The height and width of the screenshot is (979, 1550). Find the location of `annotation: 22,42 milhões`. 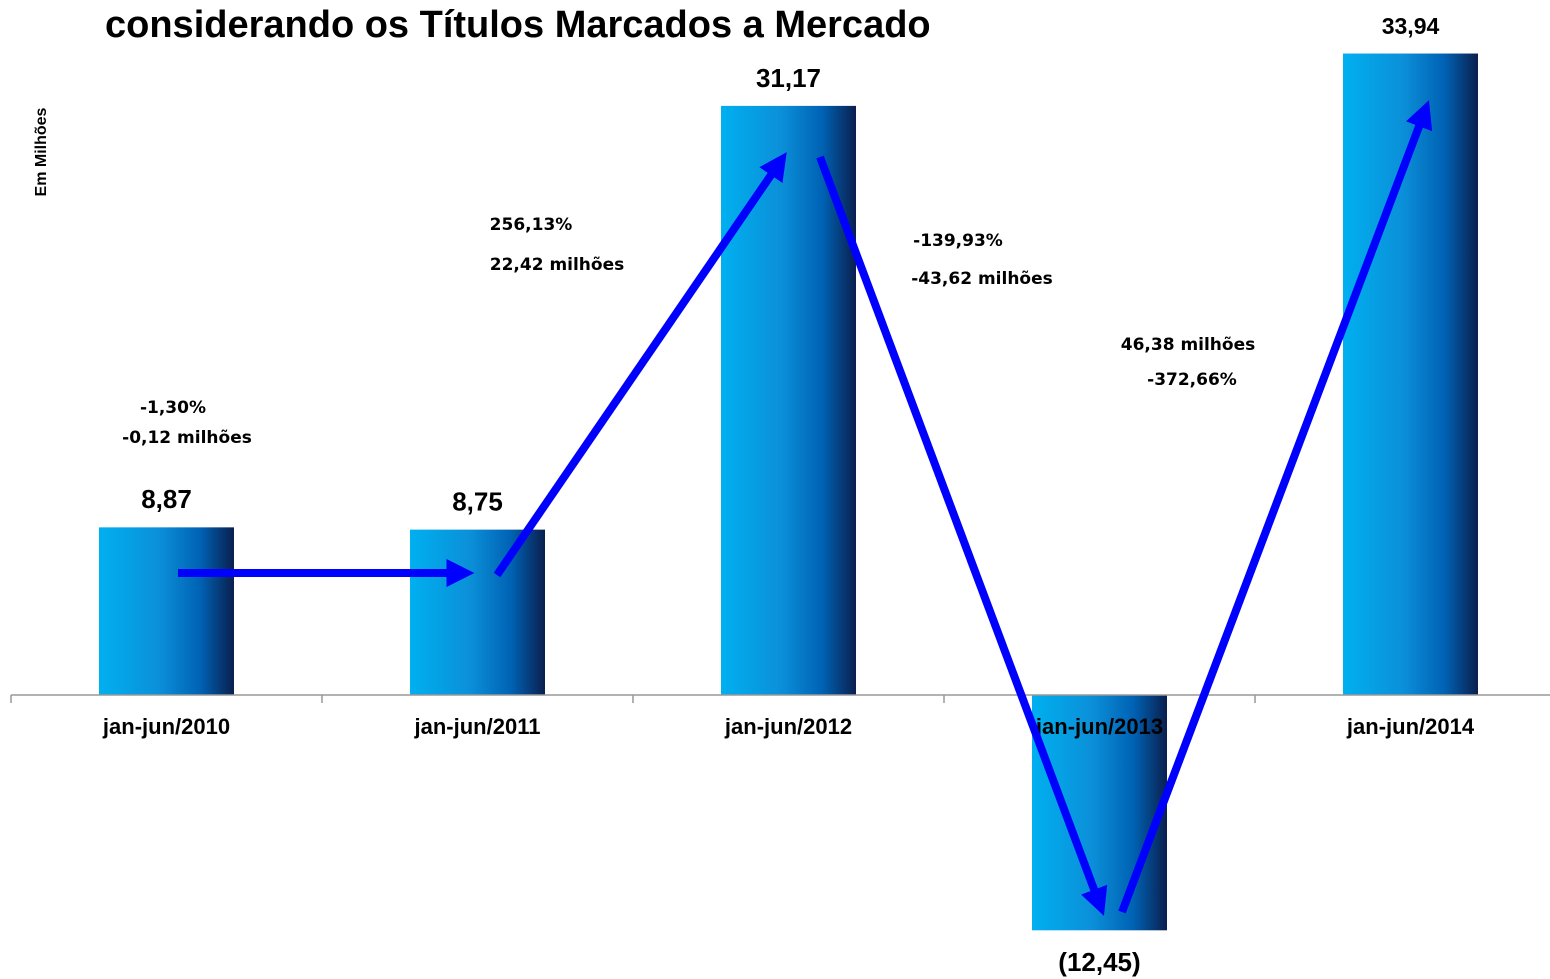

annotation: 22,42 milhões is located at coordinates (557, 265).